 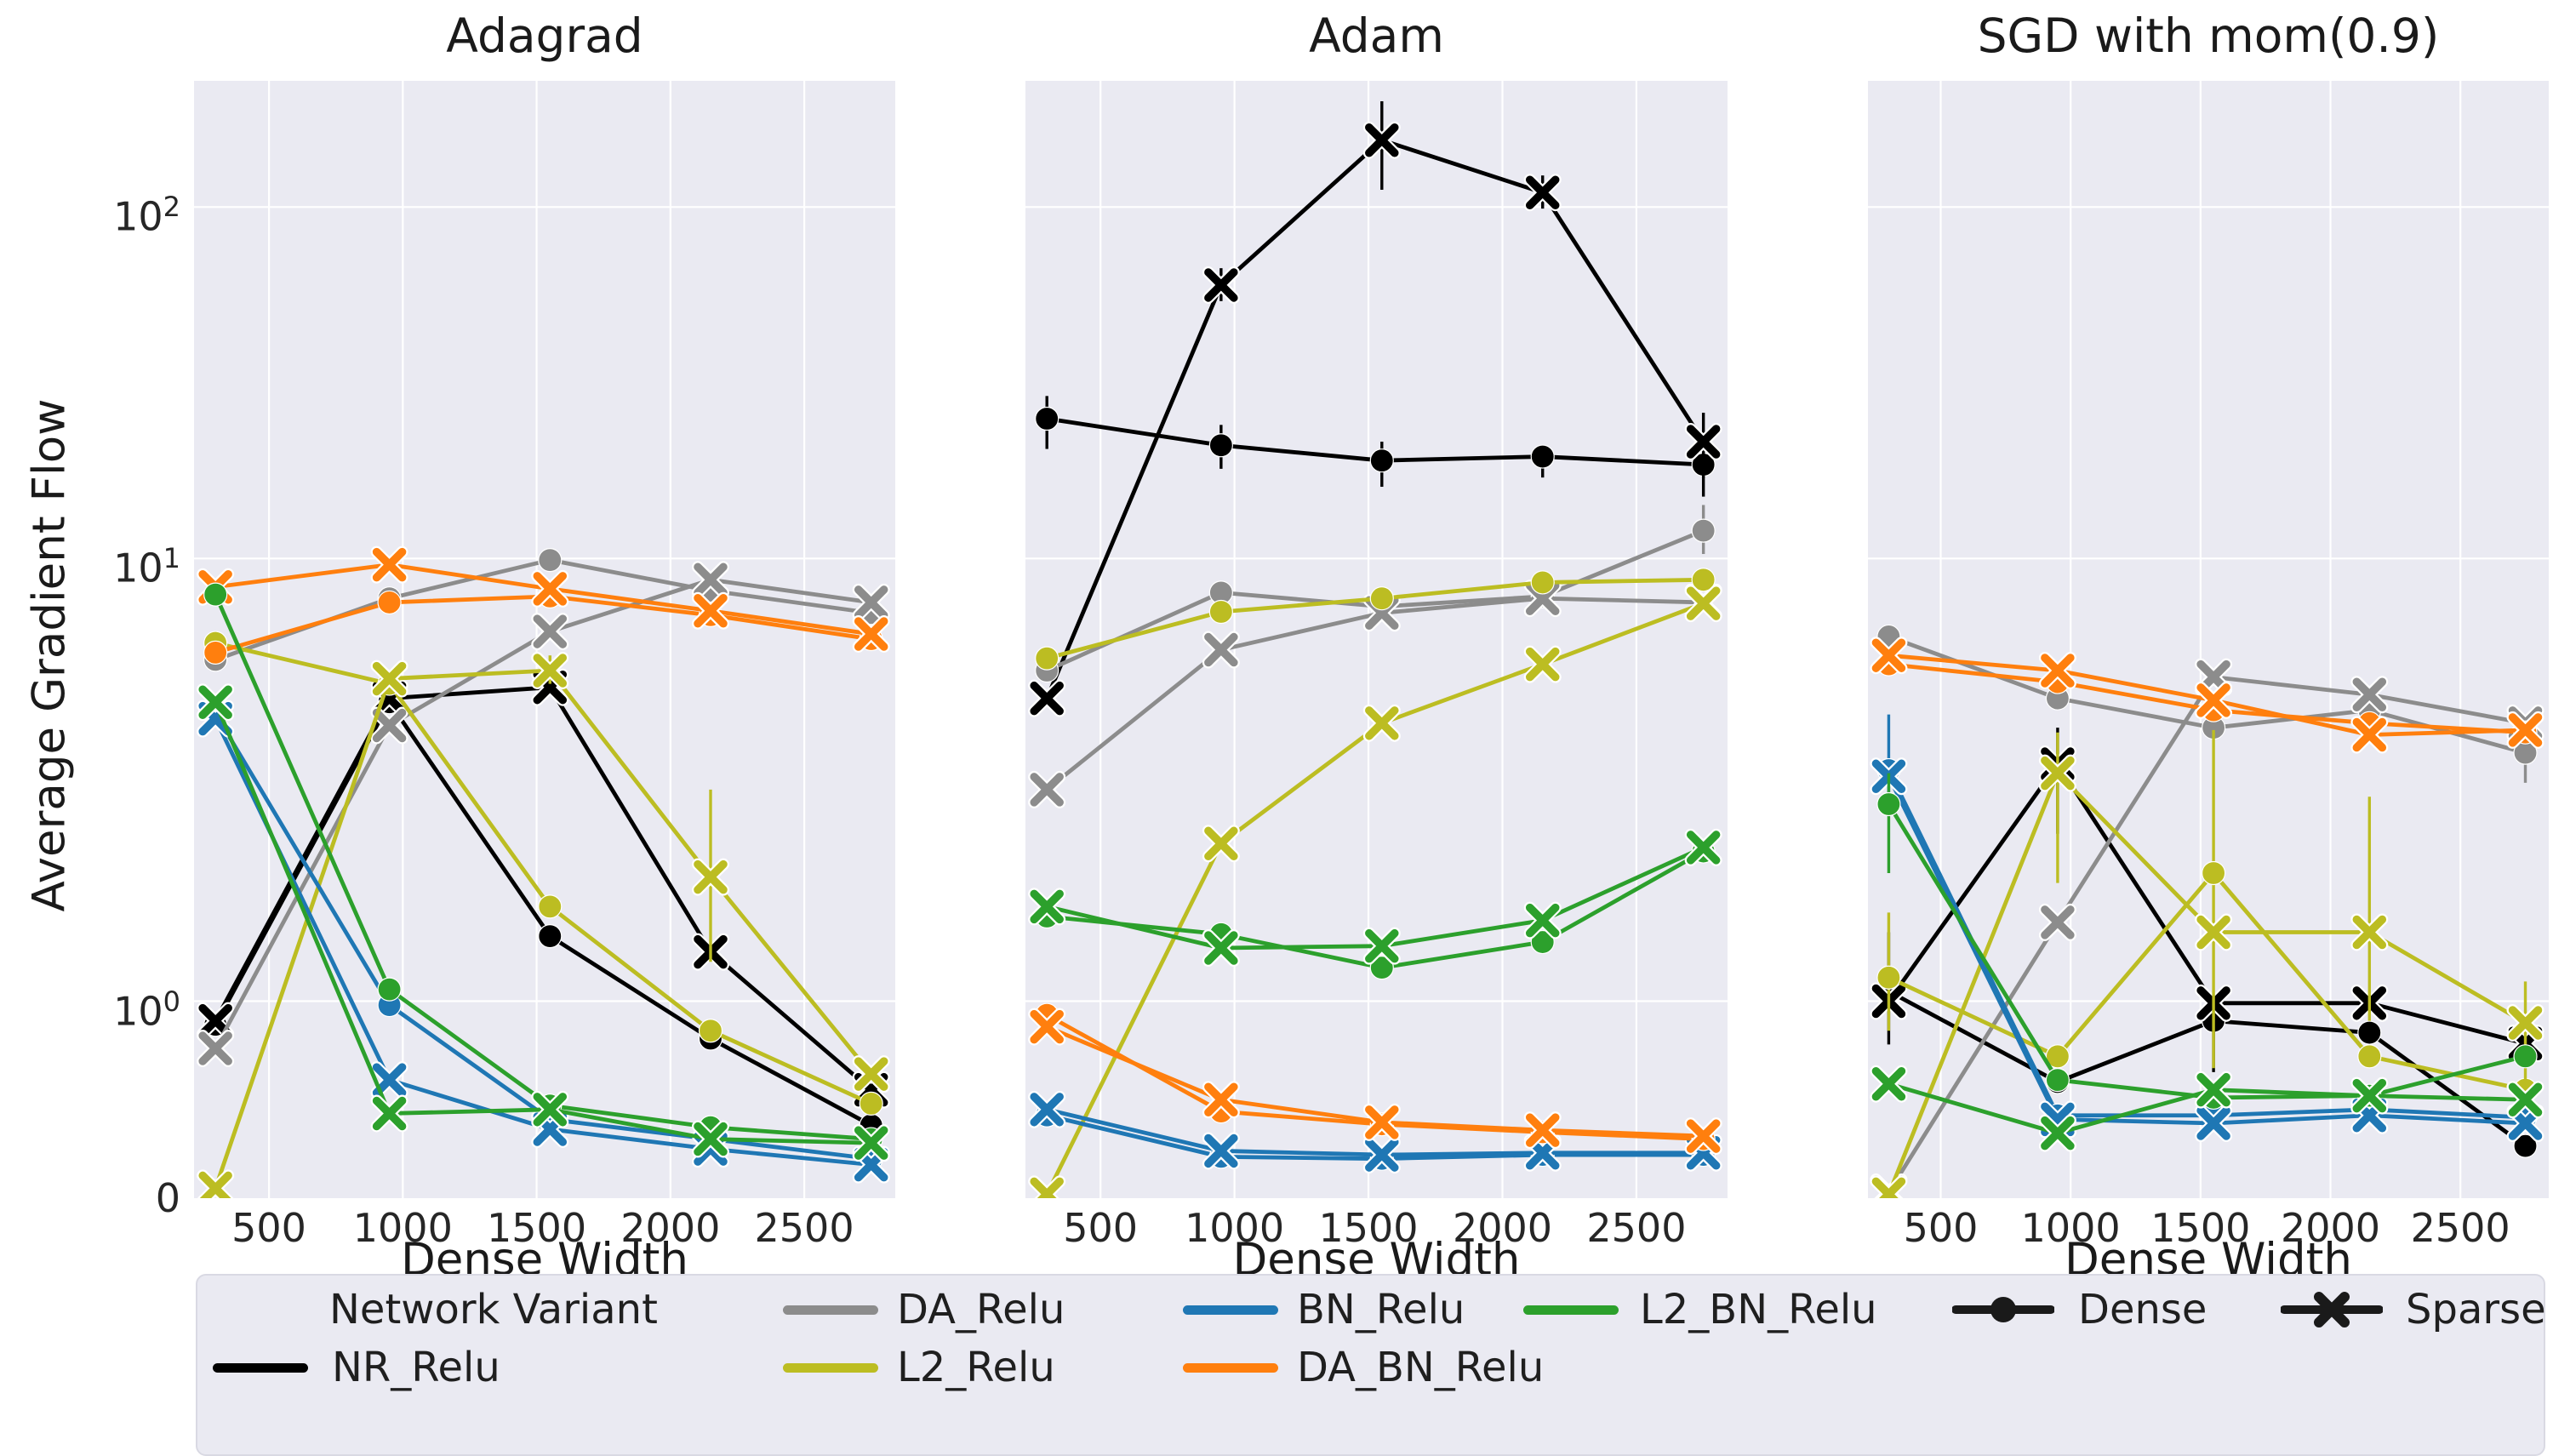 What do you see at coordinates (146, 215) in the screenshot?
I see `y-tick-10e2: 10²` at bounding box center [146, 215].